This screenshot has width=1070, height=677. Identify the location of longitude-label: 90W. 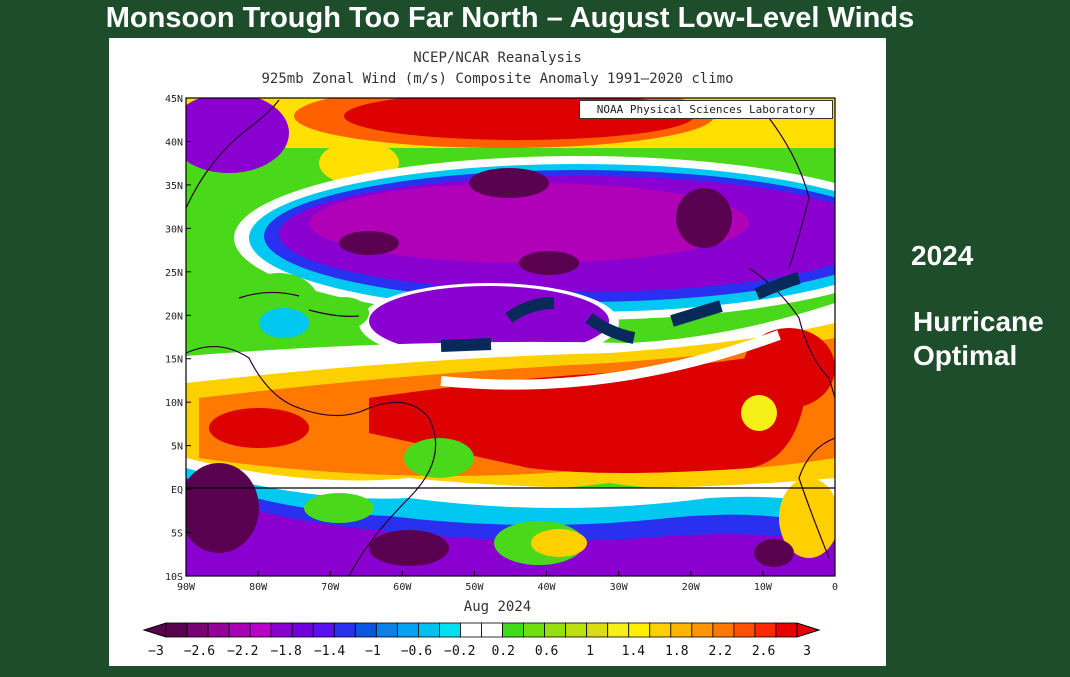
(186, 587).